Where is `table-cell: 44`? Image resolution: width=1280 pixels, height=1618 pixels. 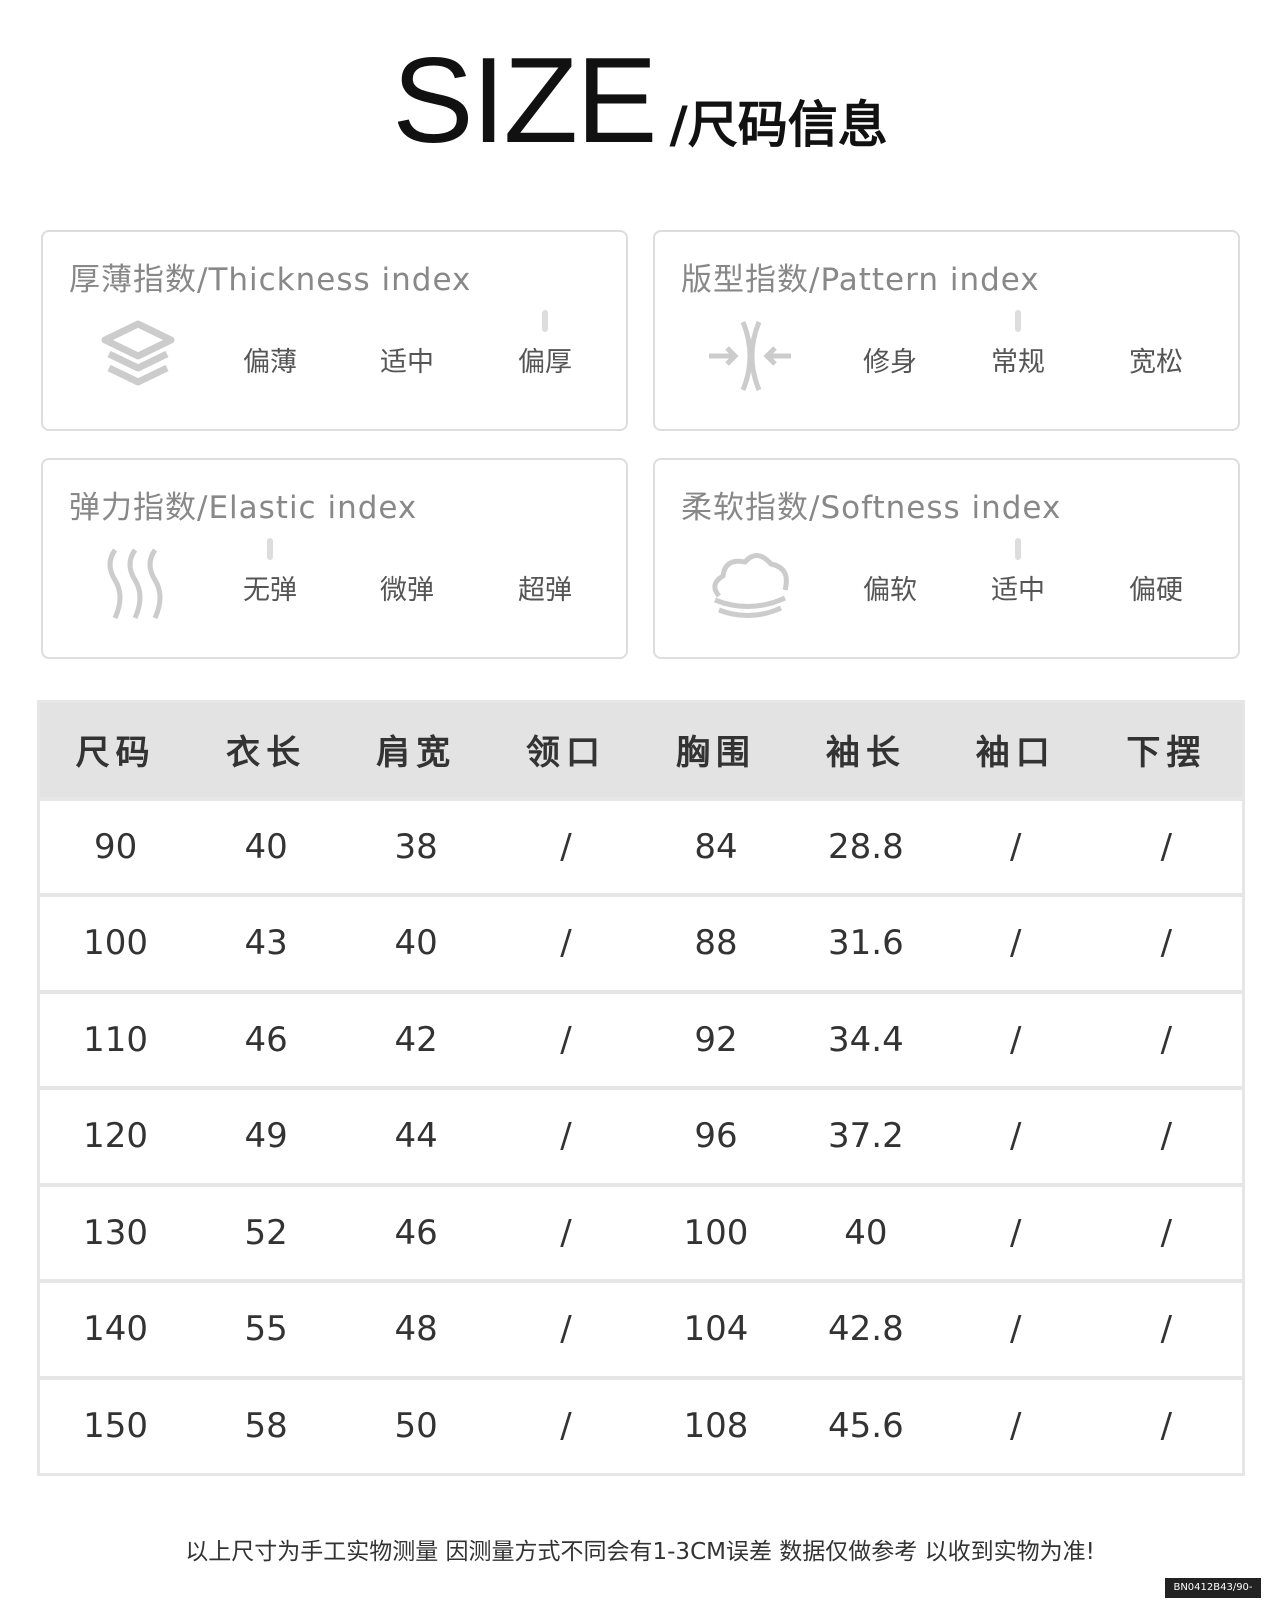 table-cell: 44 is located at coordinates (416, 1135).